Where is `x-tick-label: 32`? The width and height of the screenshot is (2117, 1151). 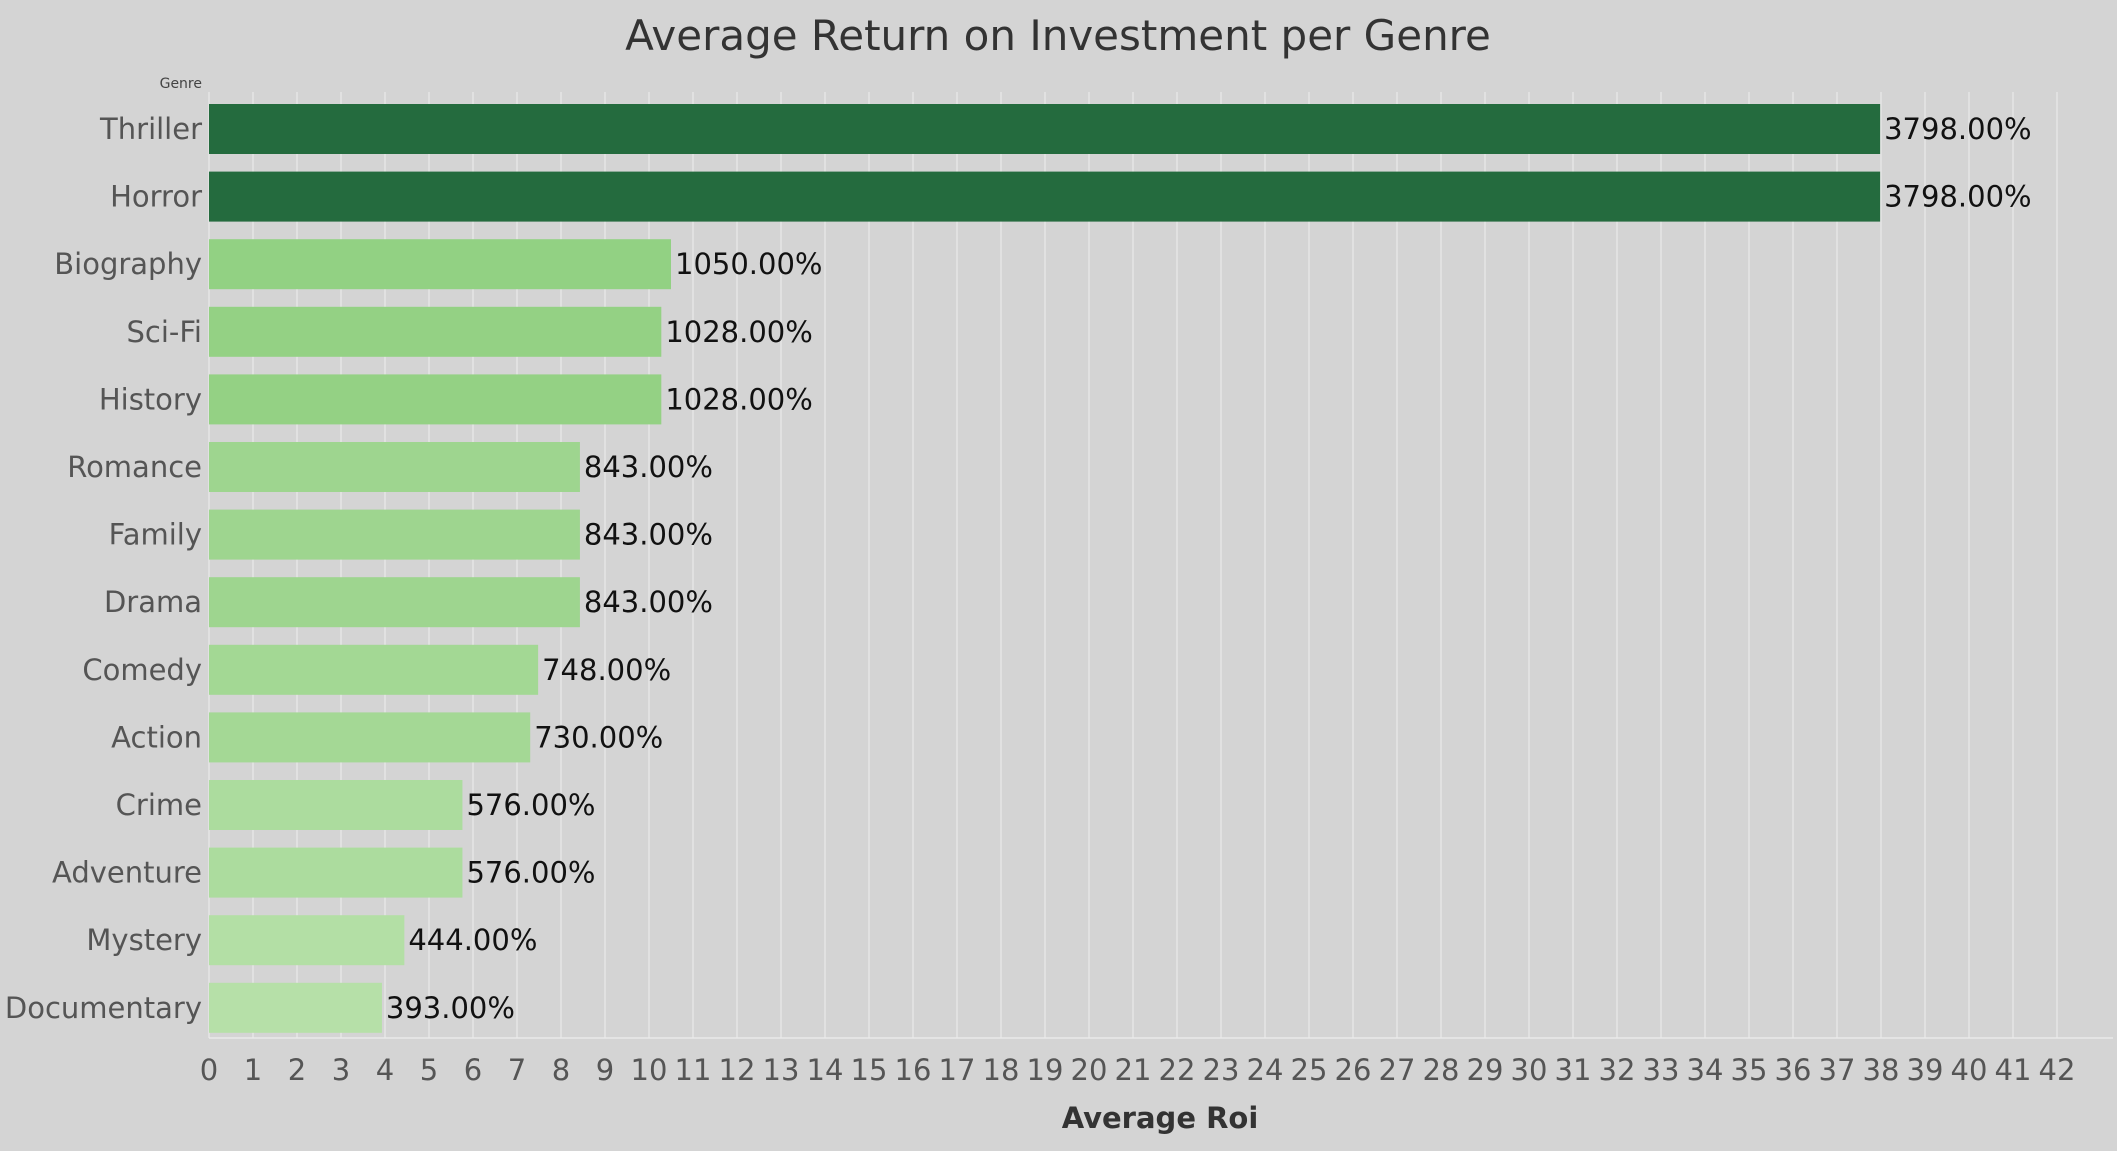
x-tick-label: 32 is located at coordinates (1617, 1070).